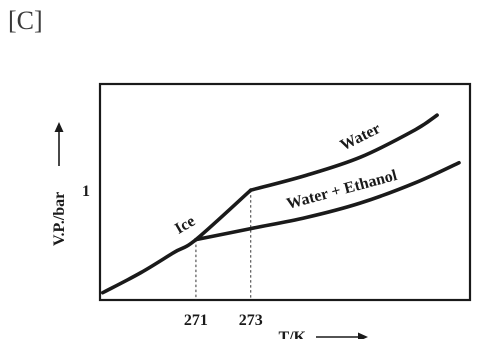 The height and width of the screenshot is (339, 489). What do you see at coordinates (176, 241) in the screenshot?
I see `curve-ice` at bounding box center [176, 241].